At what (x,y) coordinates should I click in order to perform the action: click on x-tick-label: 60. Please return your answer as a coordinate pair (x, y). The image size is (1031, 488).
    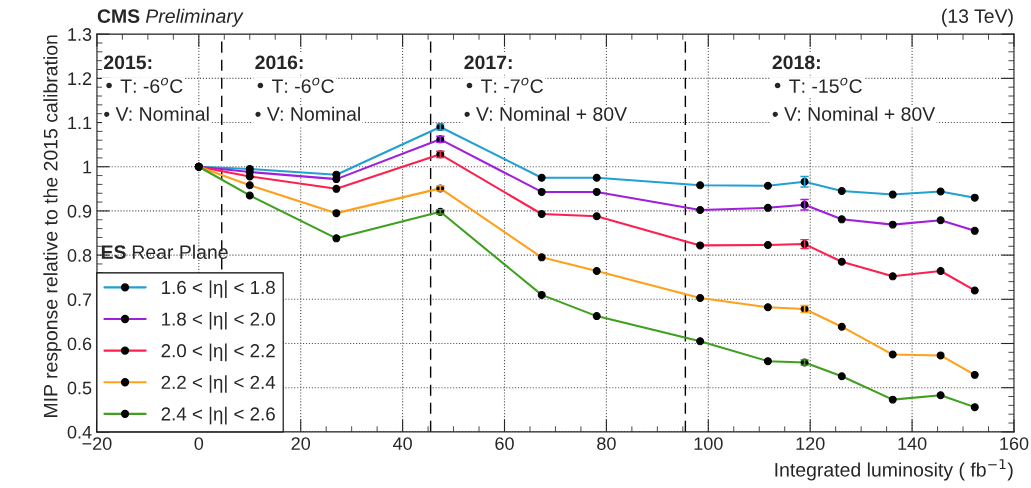
    Looking at the image, I should click on (504, 443).